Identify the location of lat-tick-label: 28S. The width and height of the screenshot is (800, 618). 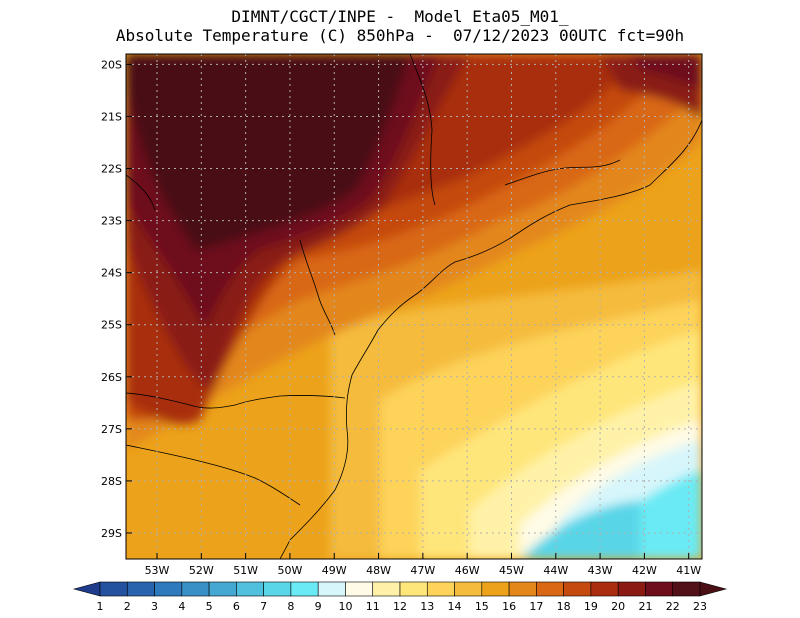
(111, 481).